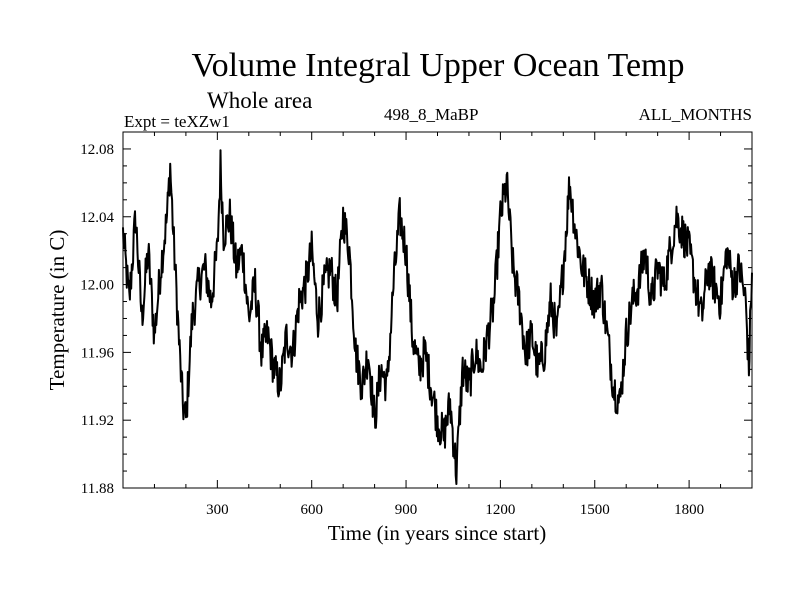  I want to click on chart-title: Volume Integral Upper Ocean Temp, so click(438, 65).